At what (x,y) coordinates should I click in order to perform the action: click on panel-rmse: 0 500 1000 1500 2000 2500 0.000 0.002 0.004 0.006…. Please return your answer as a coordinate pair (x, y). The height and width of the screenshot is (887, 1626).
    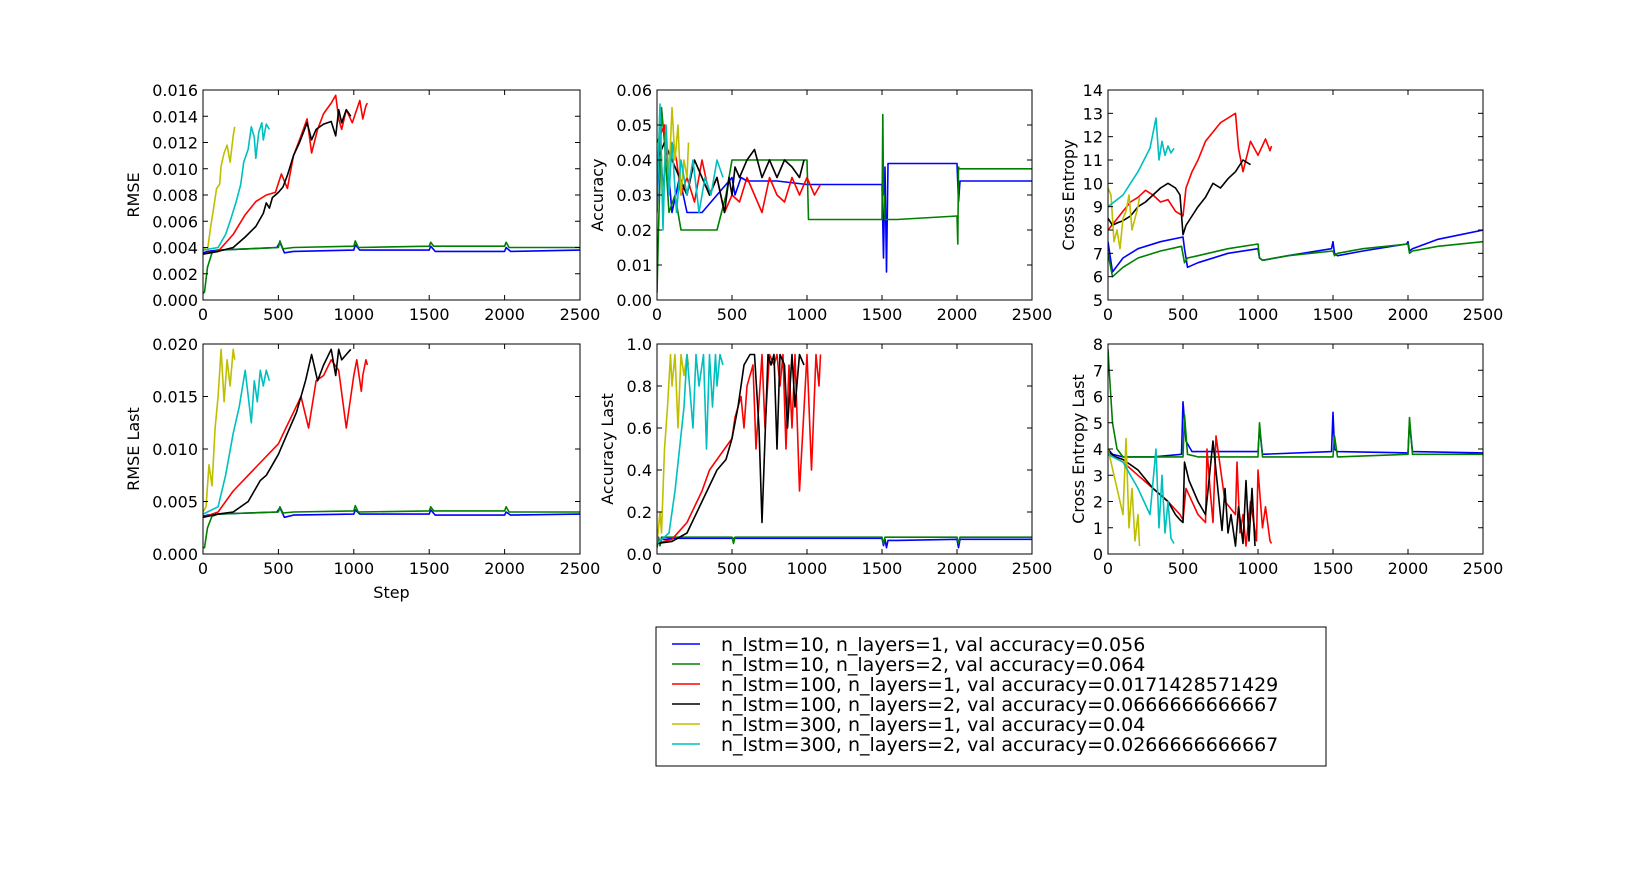
    Looking at the image, I should click on (362, 202).